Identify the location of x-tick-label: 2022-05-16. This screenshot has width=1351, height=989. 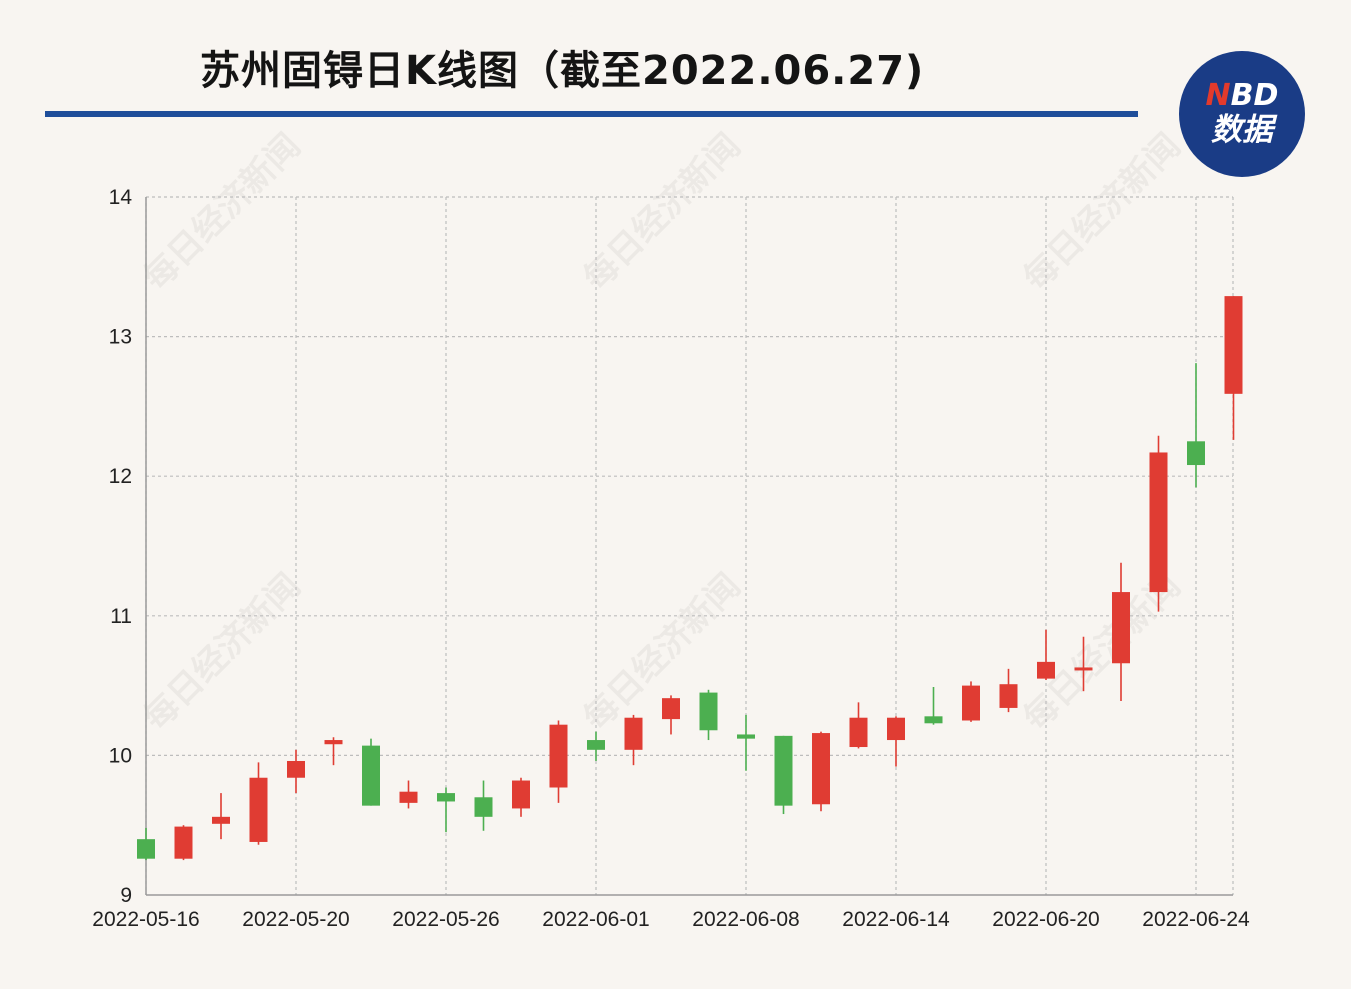
(145, 919).